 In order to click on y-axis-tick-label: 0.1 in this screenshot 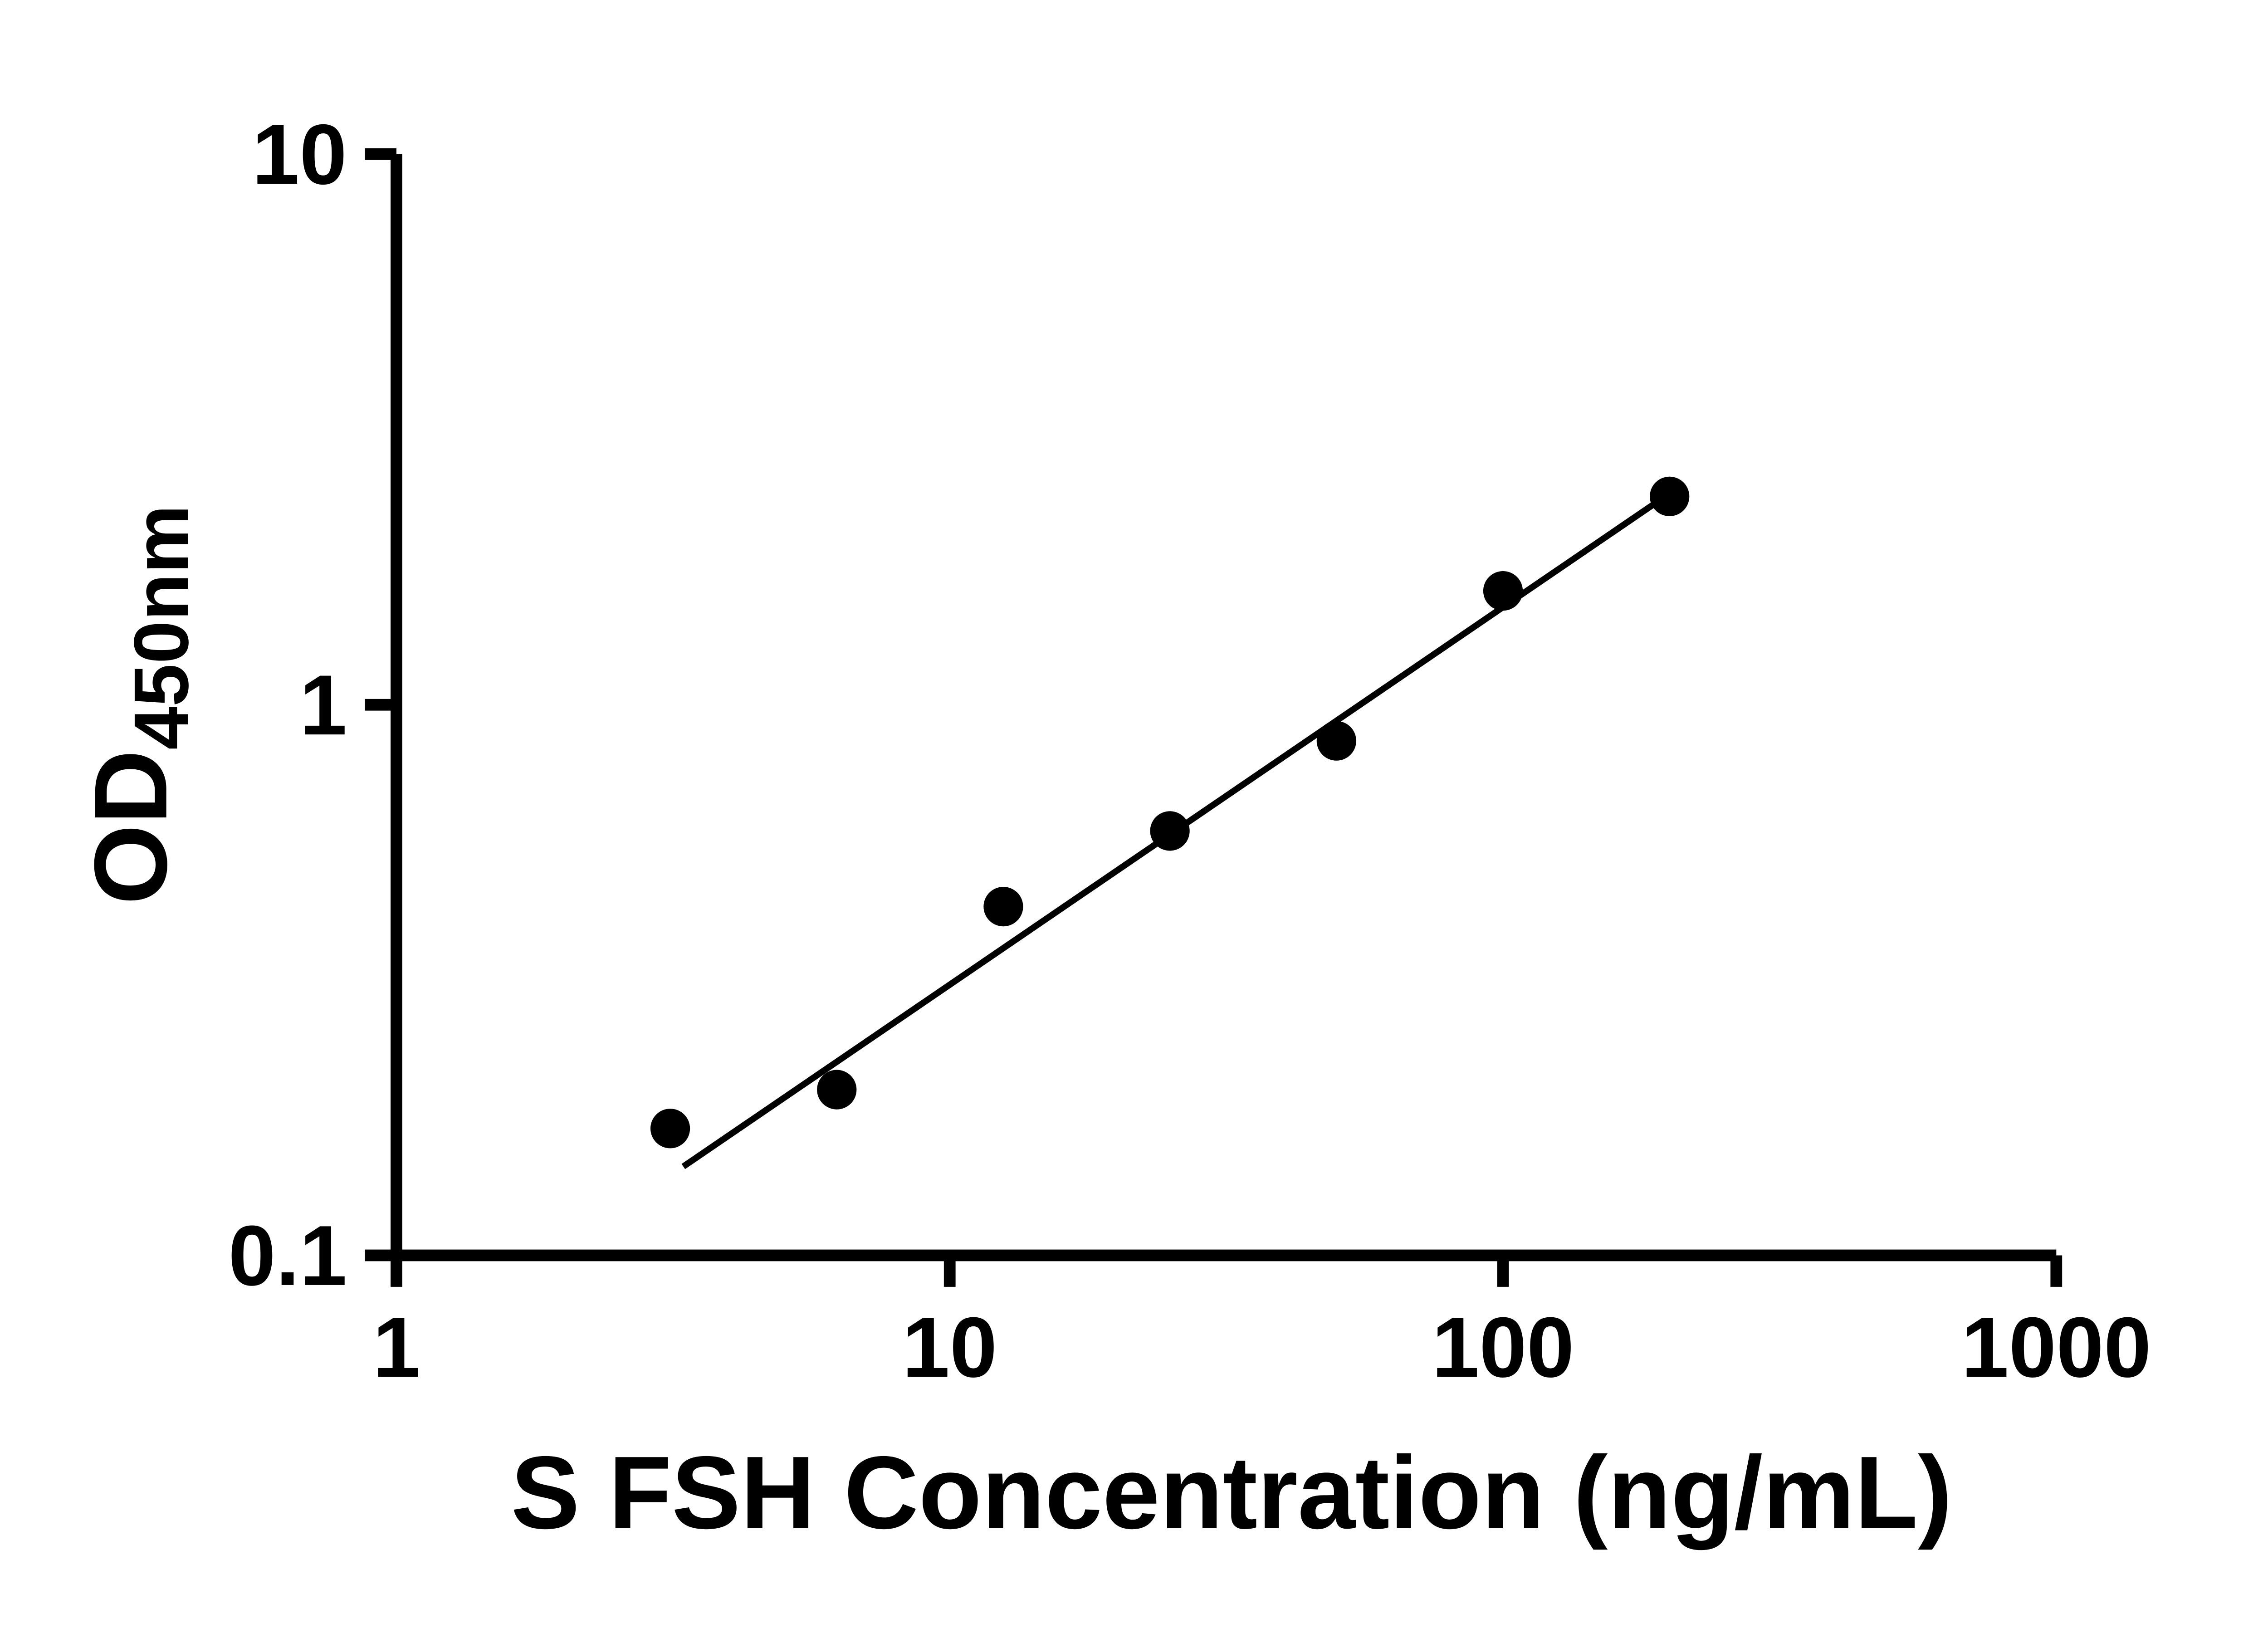, I will do `click(288, 1255)`.